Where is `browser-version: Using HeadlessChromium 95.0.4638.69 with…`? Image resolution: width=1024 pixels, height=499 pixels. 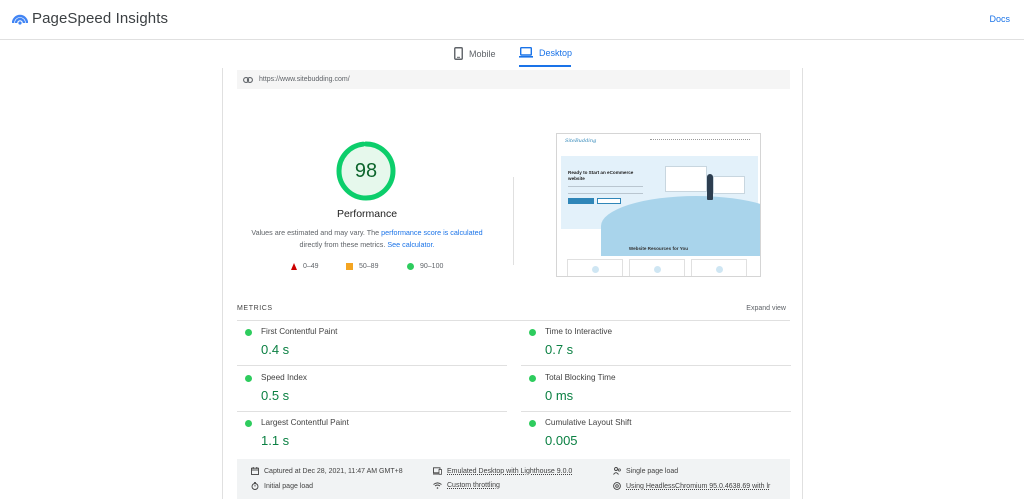 browser-version: Using HeadlessChromium 95.0.4638.69 with… is located at coordinates (691, 486).